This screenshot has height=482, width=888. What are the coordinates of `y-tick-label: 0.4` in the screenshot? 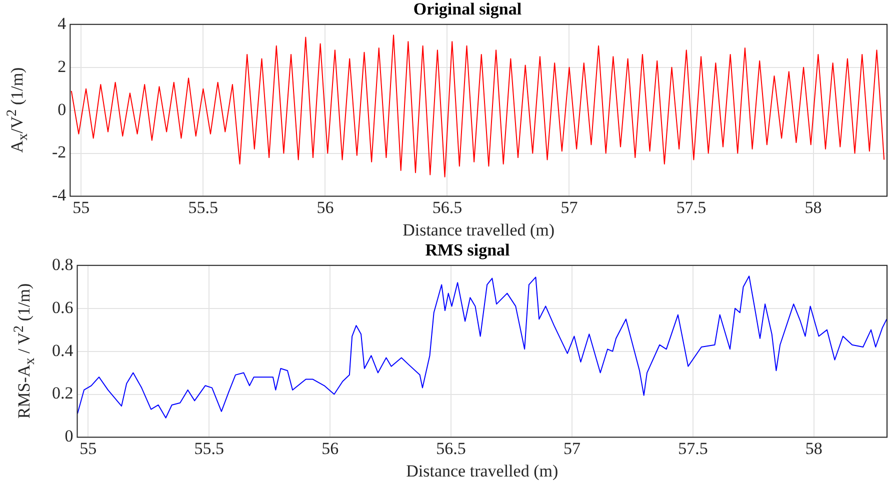 It's located at (63, 350).